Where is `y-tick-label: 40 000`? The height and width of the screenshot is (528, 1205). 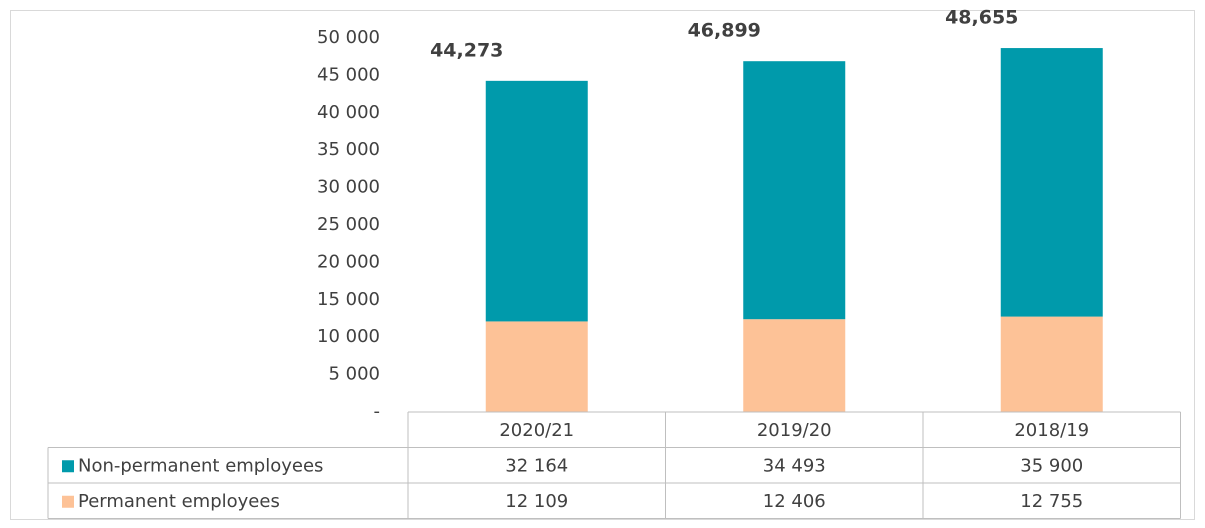
y-tick-label: 40 000 is located at coordinates (348, 112).